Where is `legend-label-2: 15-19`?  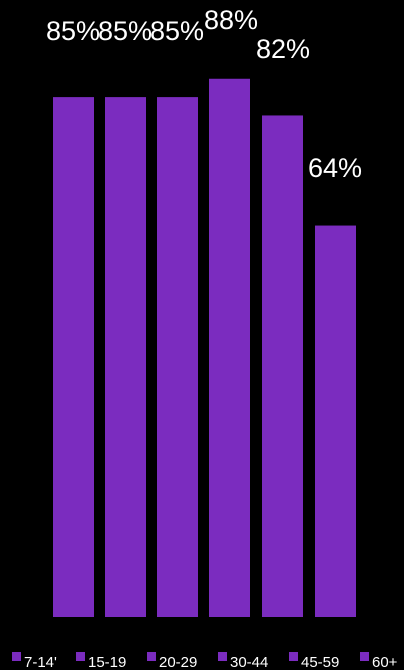 legend-label-2: 15-19 is located at coordinates (107, 662).